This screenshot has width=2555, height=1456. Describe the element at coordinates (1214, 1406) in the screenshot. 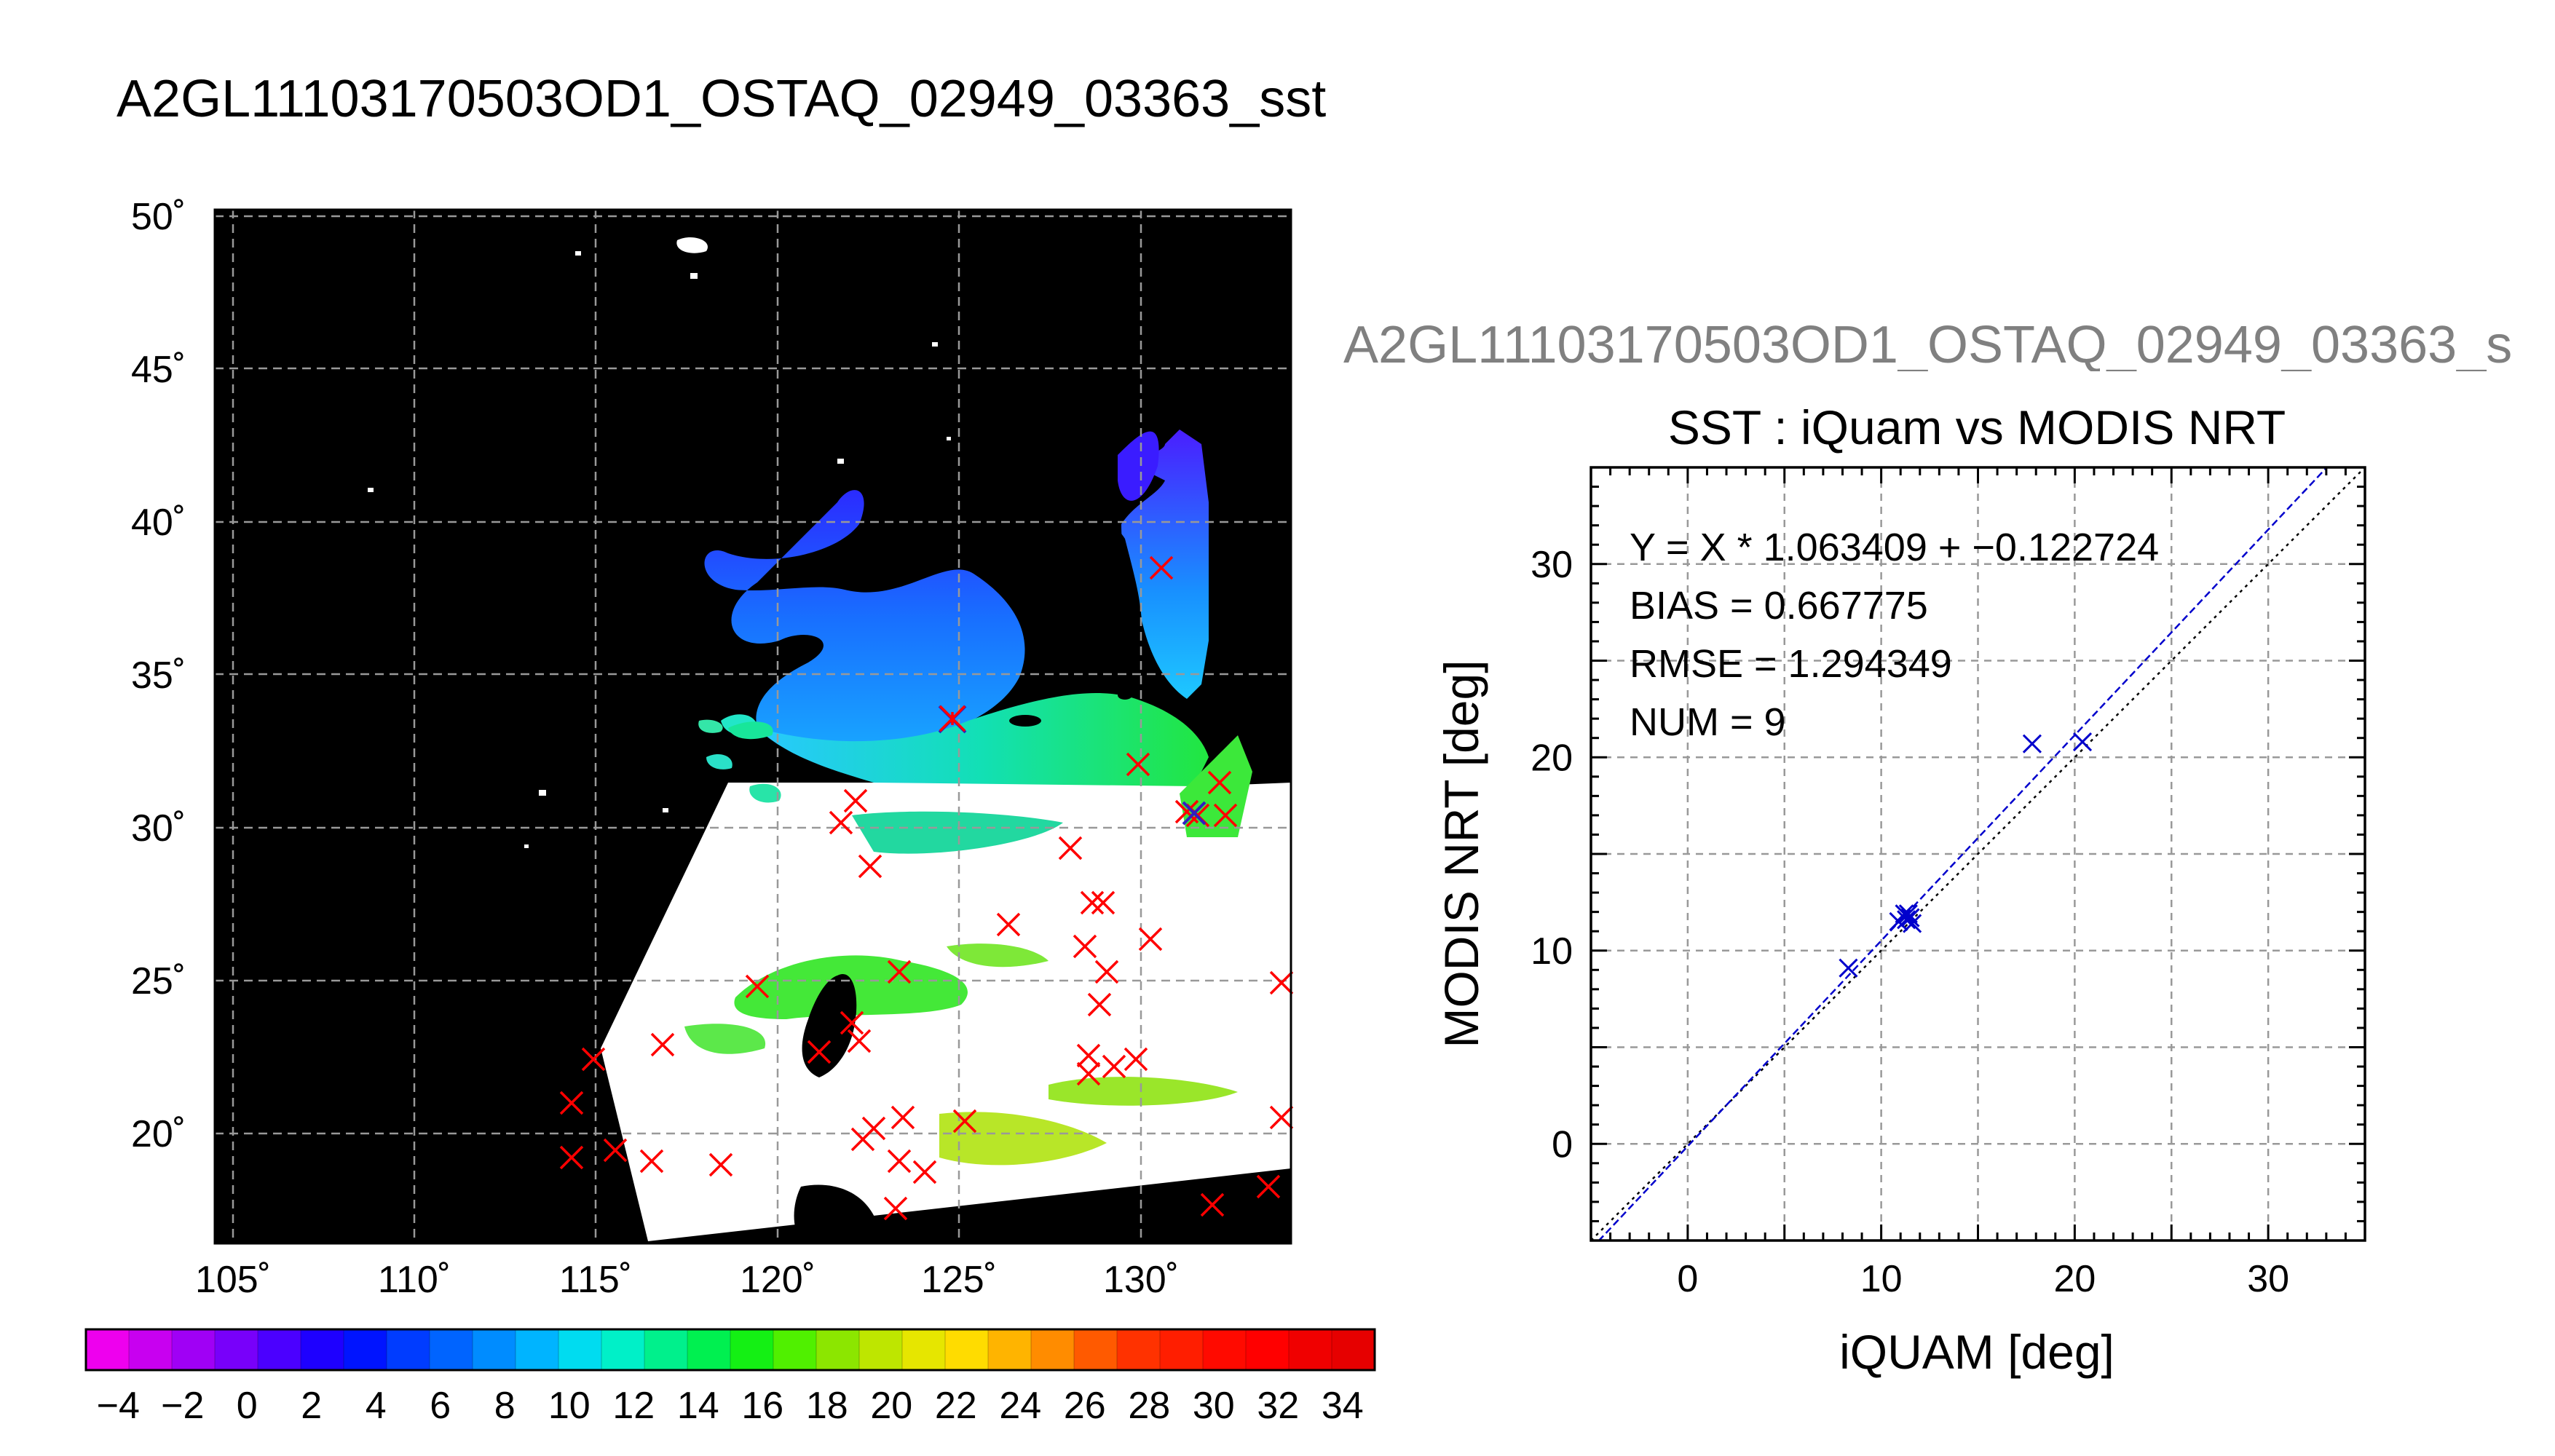

I see `colorbar-label: 30` at that location.